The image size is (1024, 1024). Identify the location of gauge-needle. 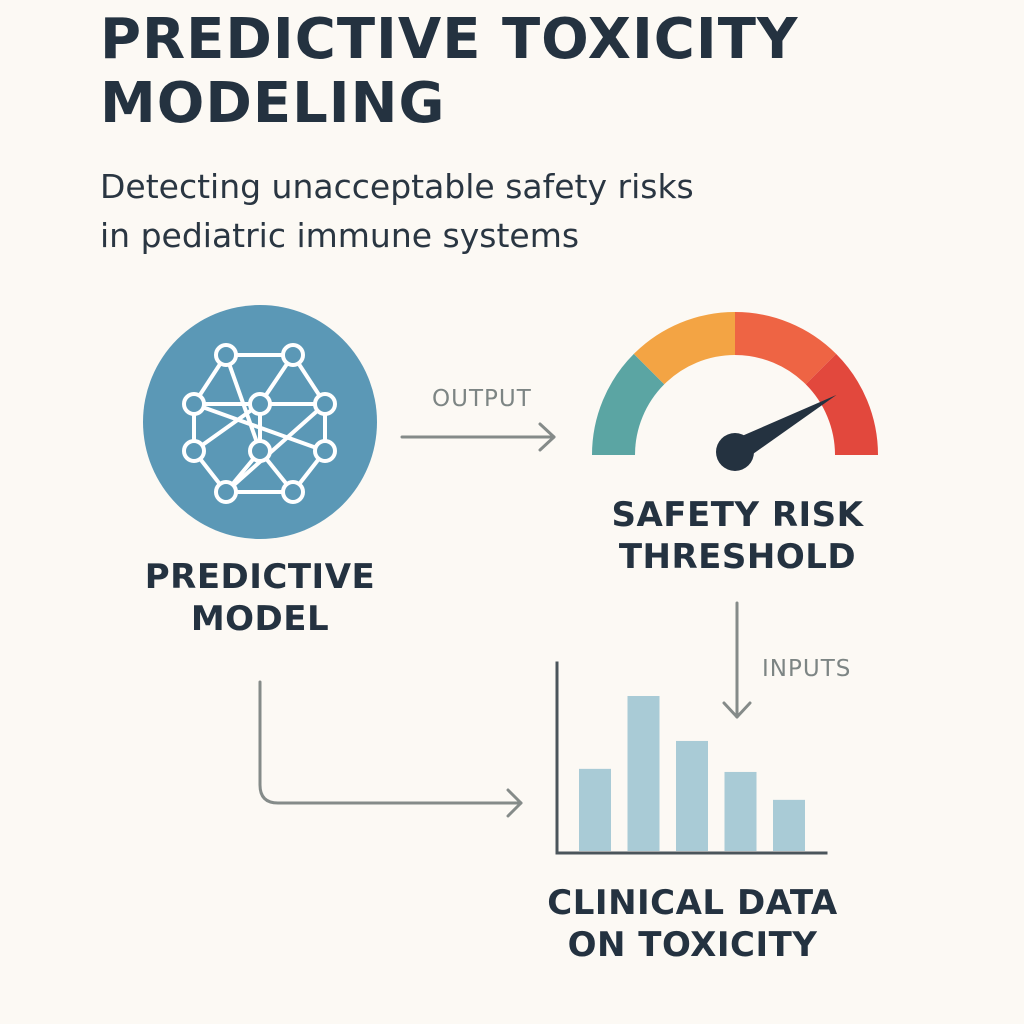
(776, 432).